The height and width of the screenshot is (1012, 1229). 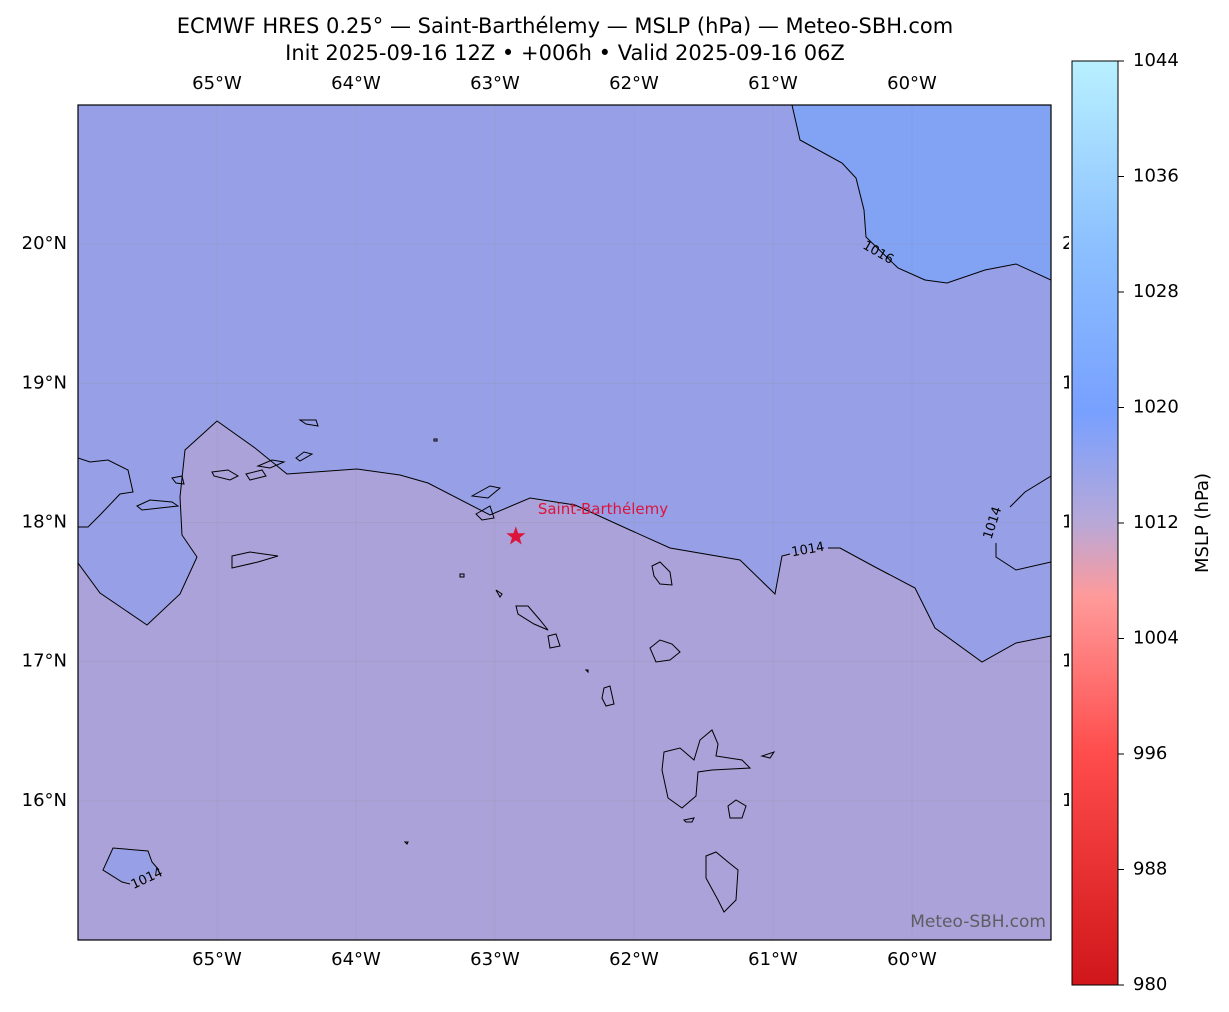 What do you see at coordinates (1156, 638) in the screenshot?
I see `colorbar-tick-label: 1004` at bounding box center [1156, 638].